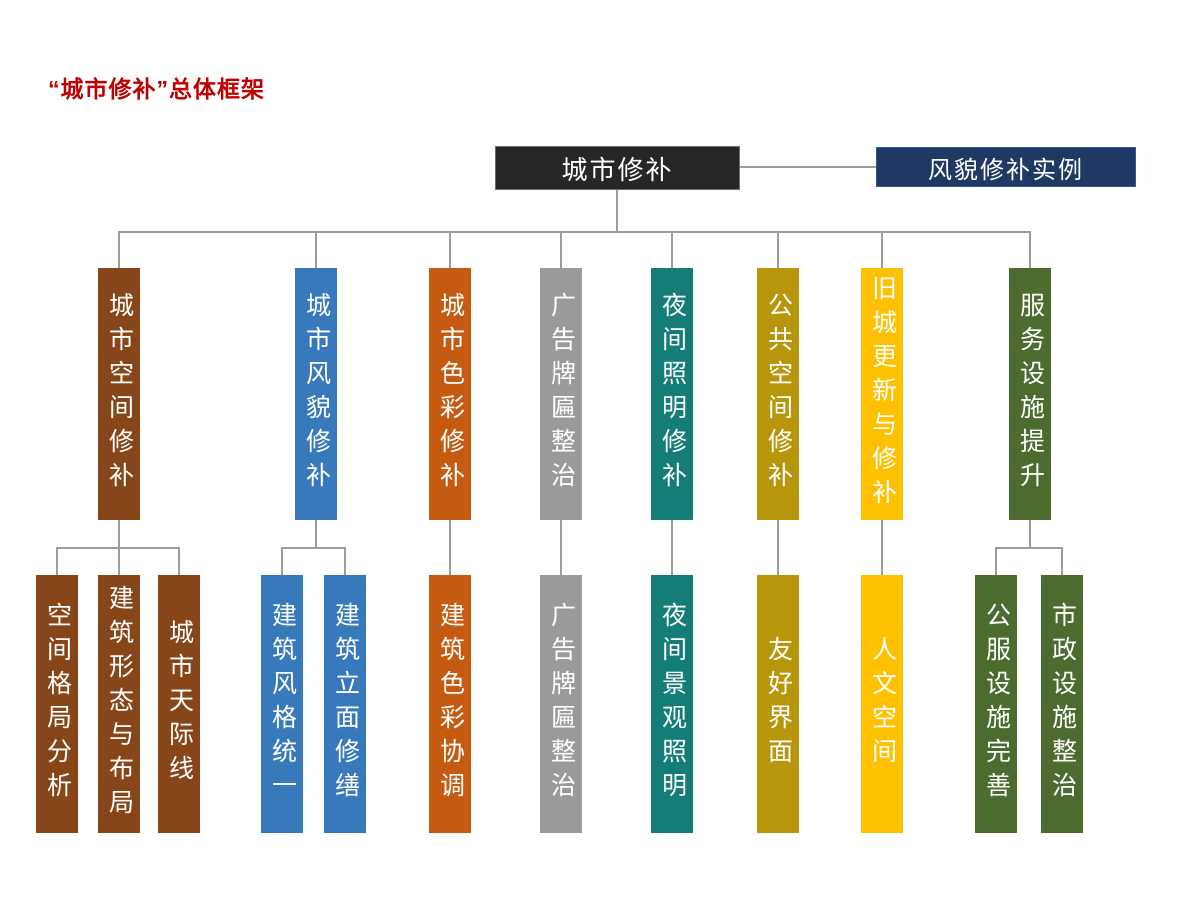 The height and width of the screenshot is (900, 1200). I want to click on leaf-building-style-unify: 建筑风格统一, so click(282, 704).